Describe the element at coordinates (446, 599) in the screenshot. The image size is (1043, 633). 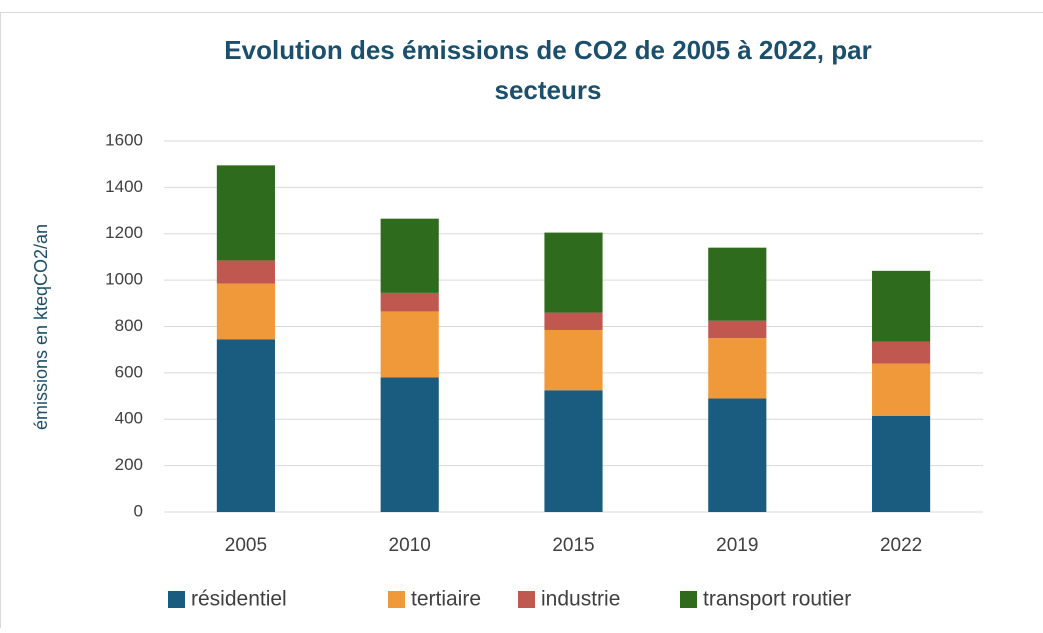
I see `legend-label: tertiaire` at that location.